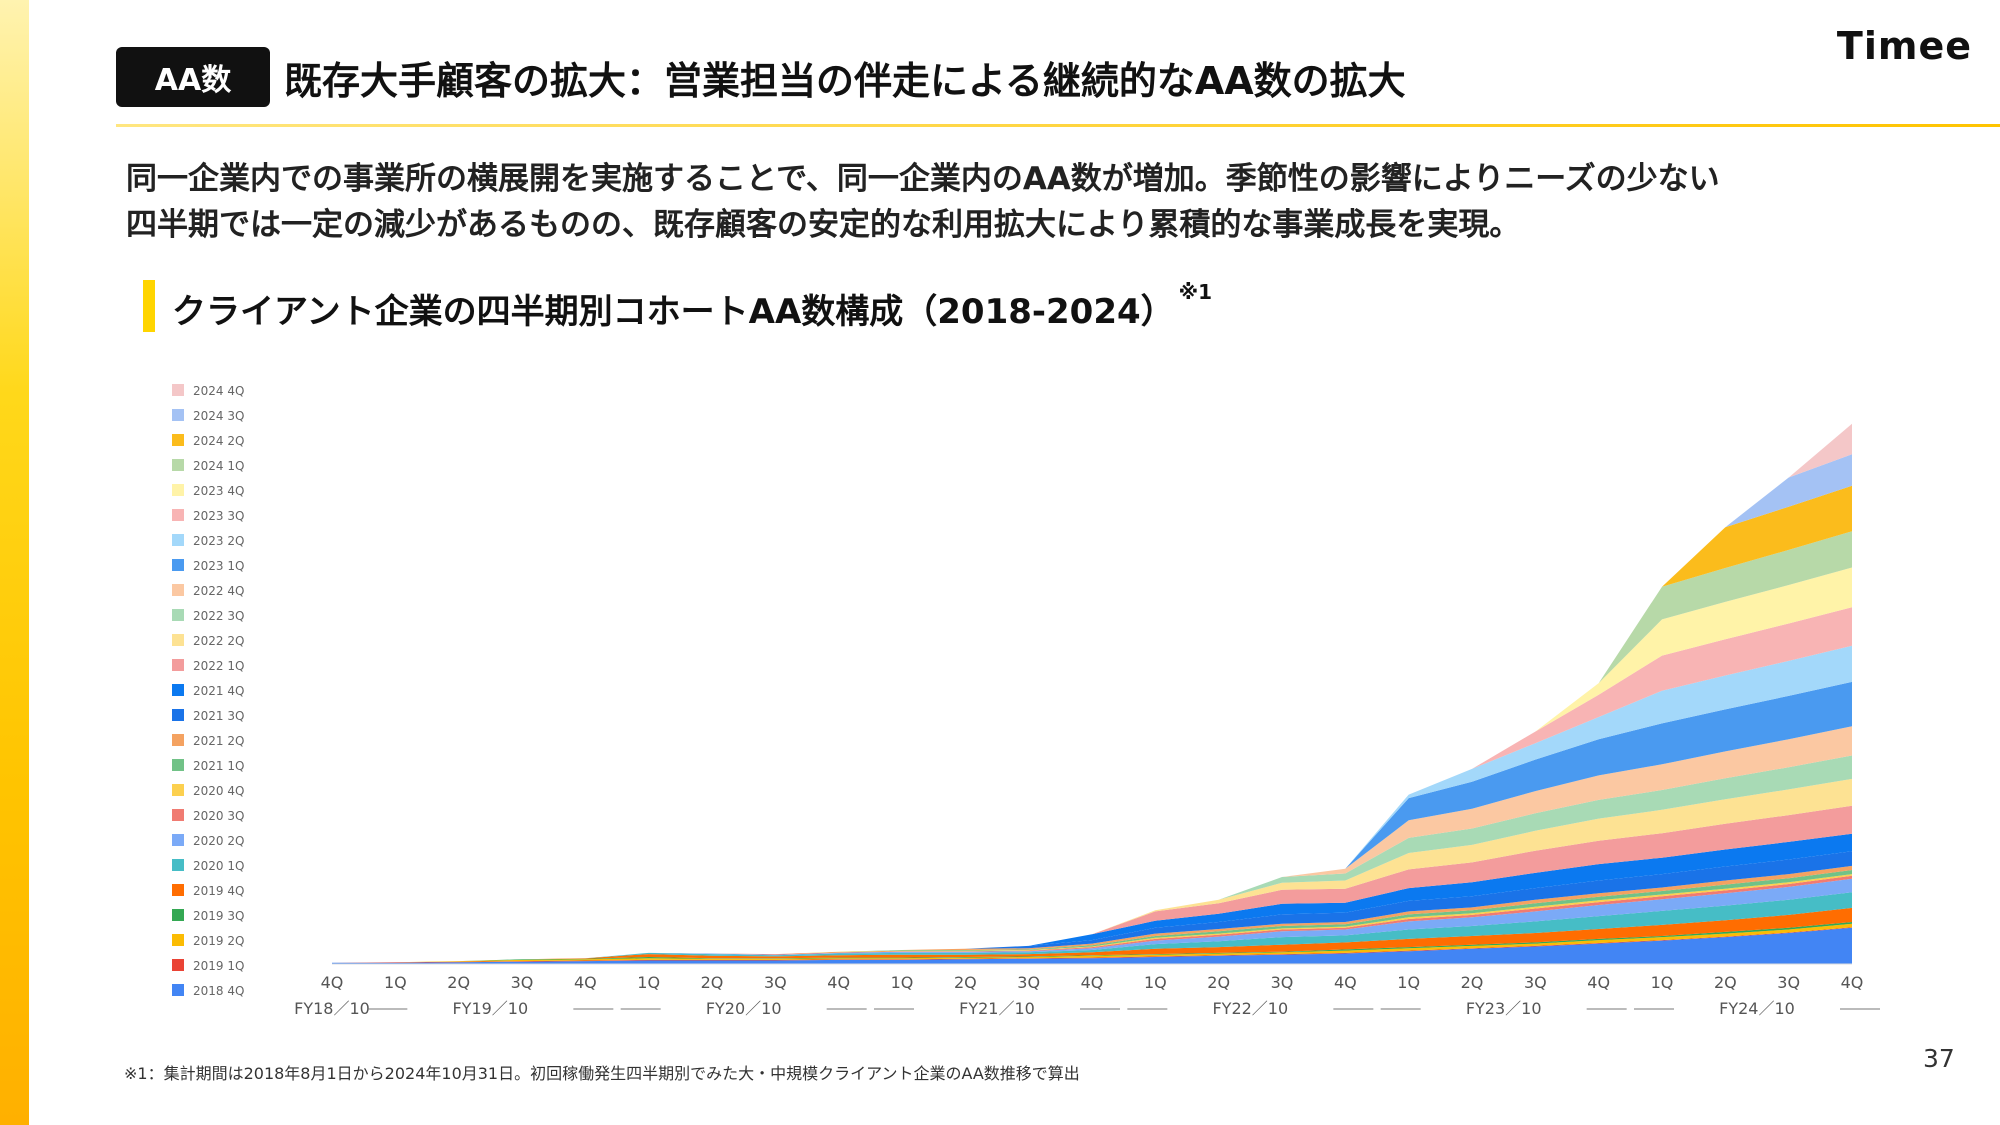 Image resolution: width=2000 pixels, height=1125 pixels. I want to click on legend-label: 2020 4Q, so click(218, 791).